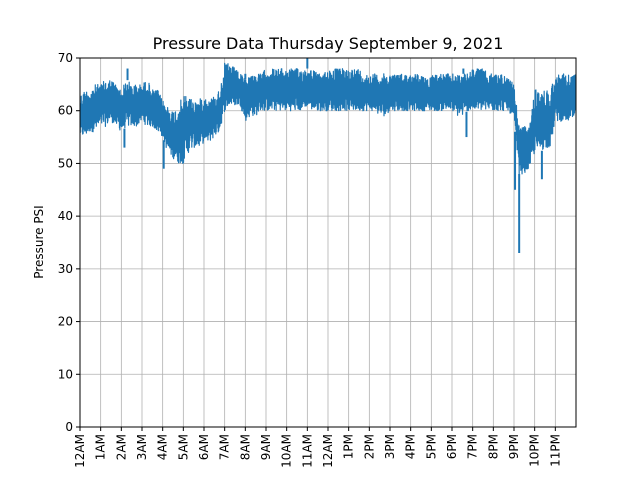 The width and height of the screenshot is (640, 480). I want to click on x-tick-label: 6AM, so click(204, 447).